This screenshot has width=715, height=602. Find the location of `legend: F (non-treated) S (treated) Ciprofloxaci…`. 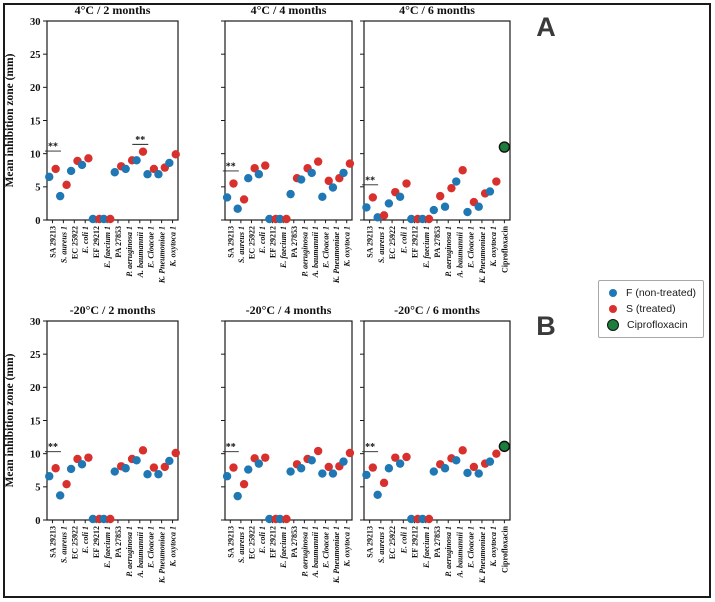

legend: F (non-treated) S (treated) Ciprofloxaci… is located at coordinates (651, 309).